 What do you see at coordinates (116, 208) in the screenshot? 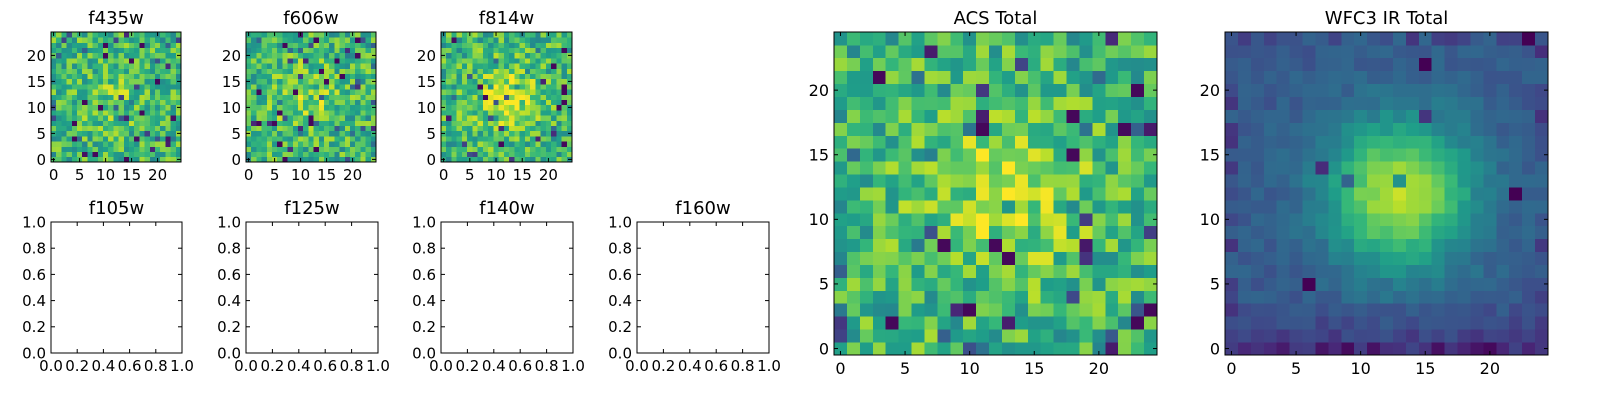
I see `subplot-title: f105w` at bounding box center [116, 208].